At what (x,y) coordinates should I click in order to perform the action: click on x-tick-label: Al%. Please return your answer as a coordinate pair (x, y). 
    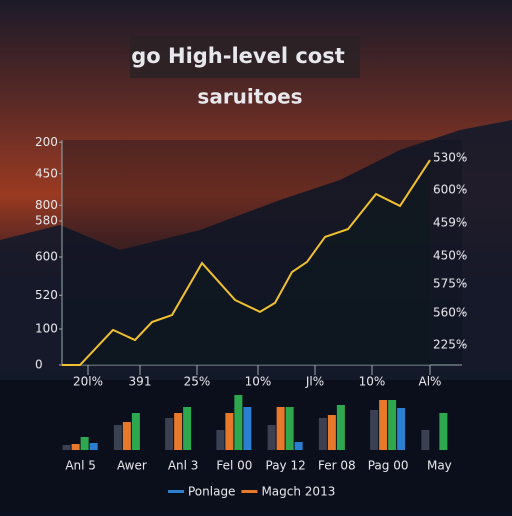
    Looking at the image, I should click on (430, 382).